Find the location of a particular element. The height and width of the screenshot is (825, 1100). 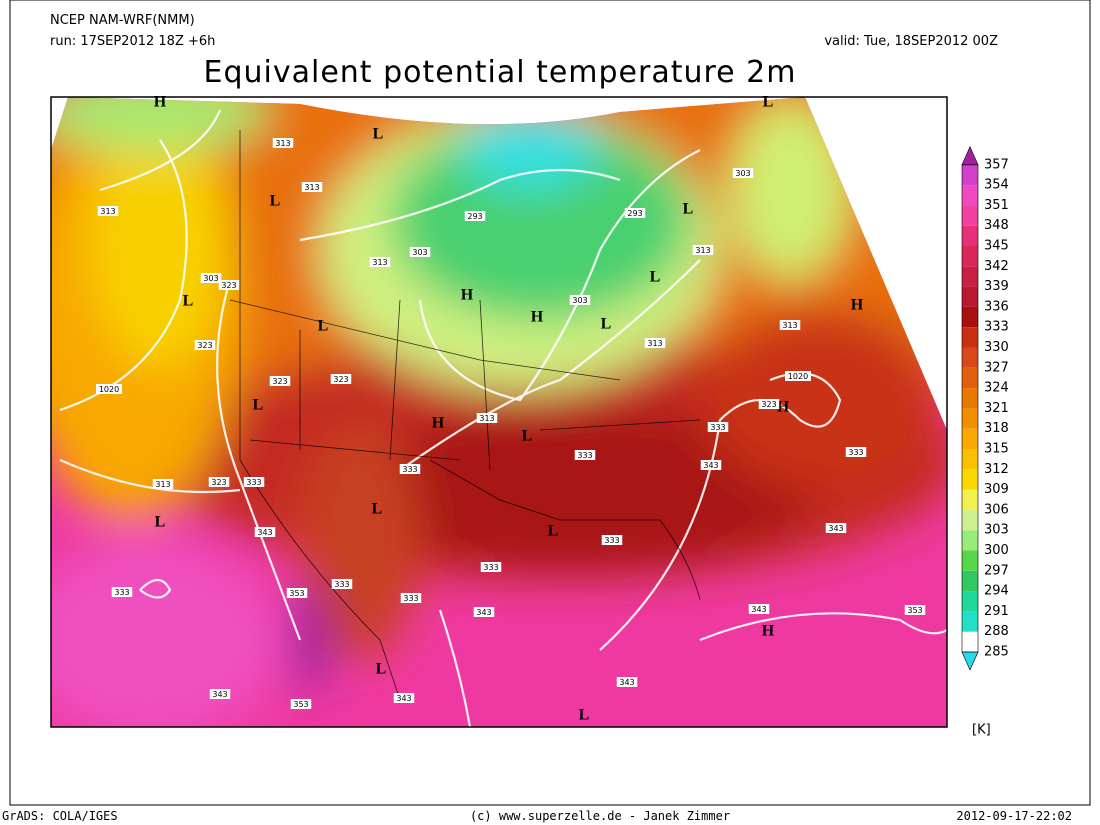

colorbar-label: 294 is located at coordinates (996, 591).